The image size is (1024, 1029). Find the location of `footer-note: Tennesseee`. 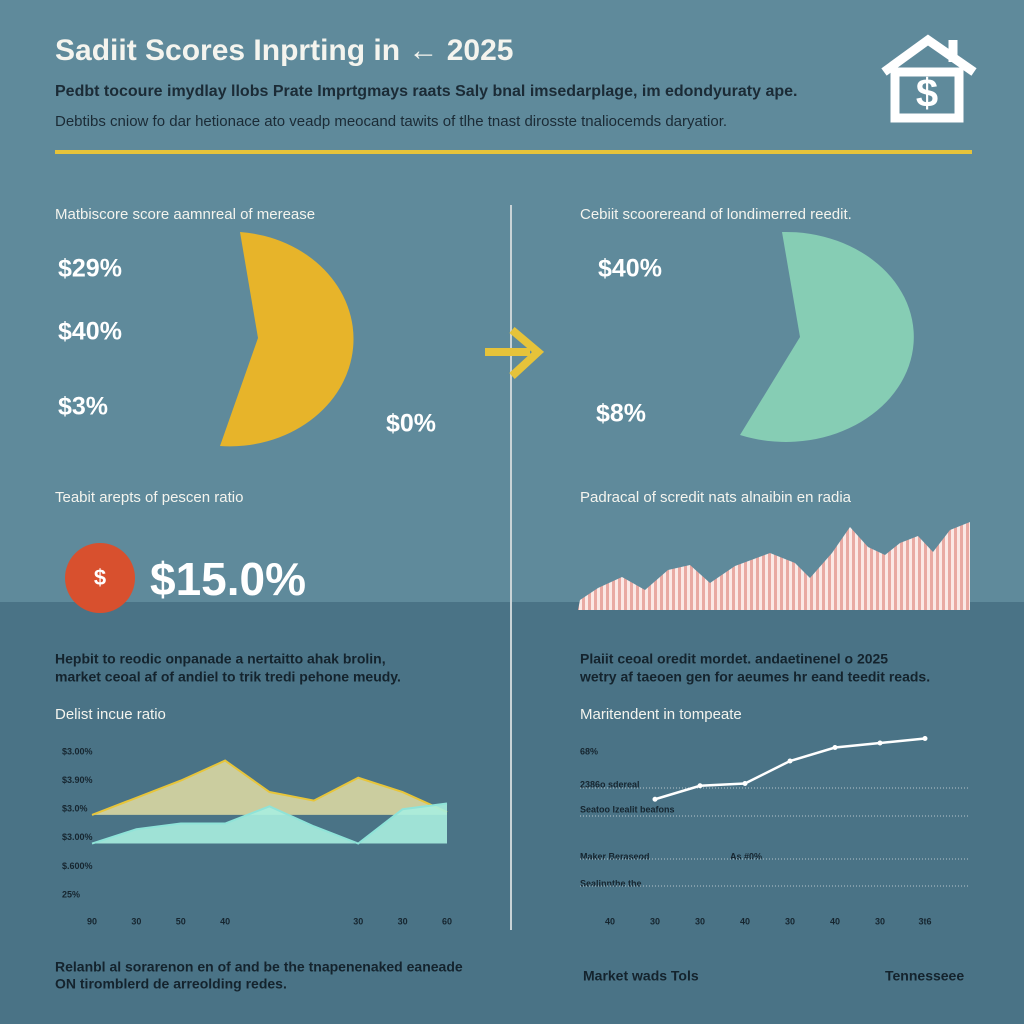

footer-note: Tennesseee is located at coordinates (924, 976).